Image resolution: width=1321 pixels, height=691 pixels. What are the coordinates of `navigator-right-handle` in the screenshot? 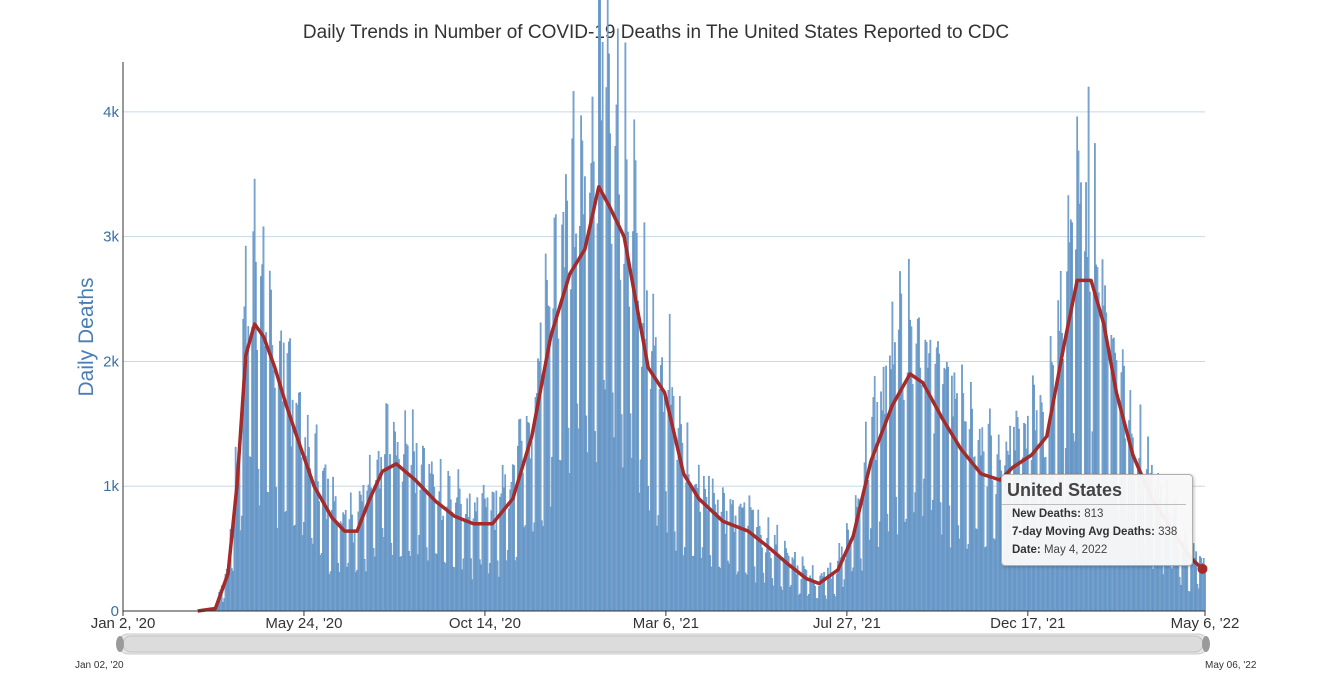 It's located at (1206, 644).